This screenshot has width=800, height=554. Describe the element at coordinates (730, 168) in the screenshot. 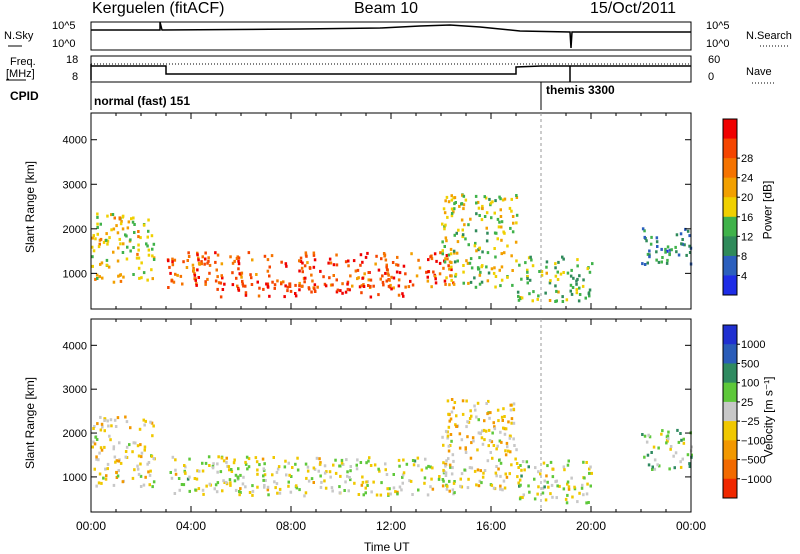

I see `colorbar-segment` at that location.